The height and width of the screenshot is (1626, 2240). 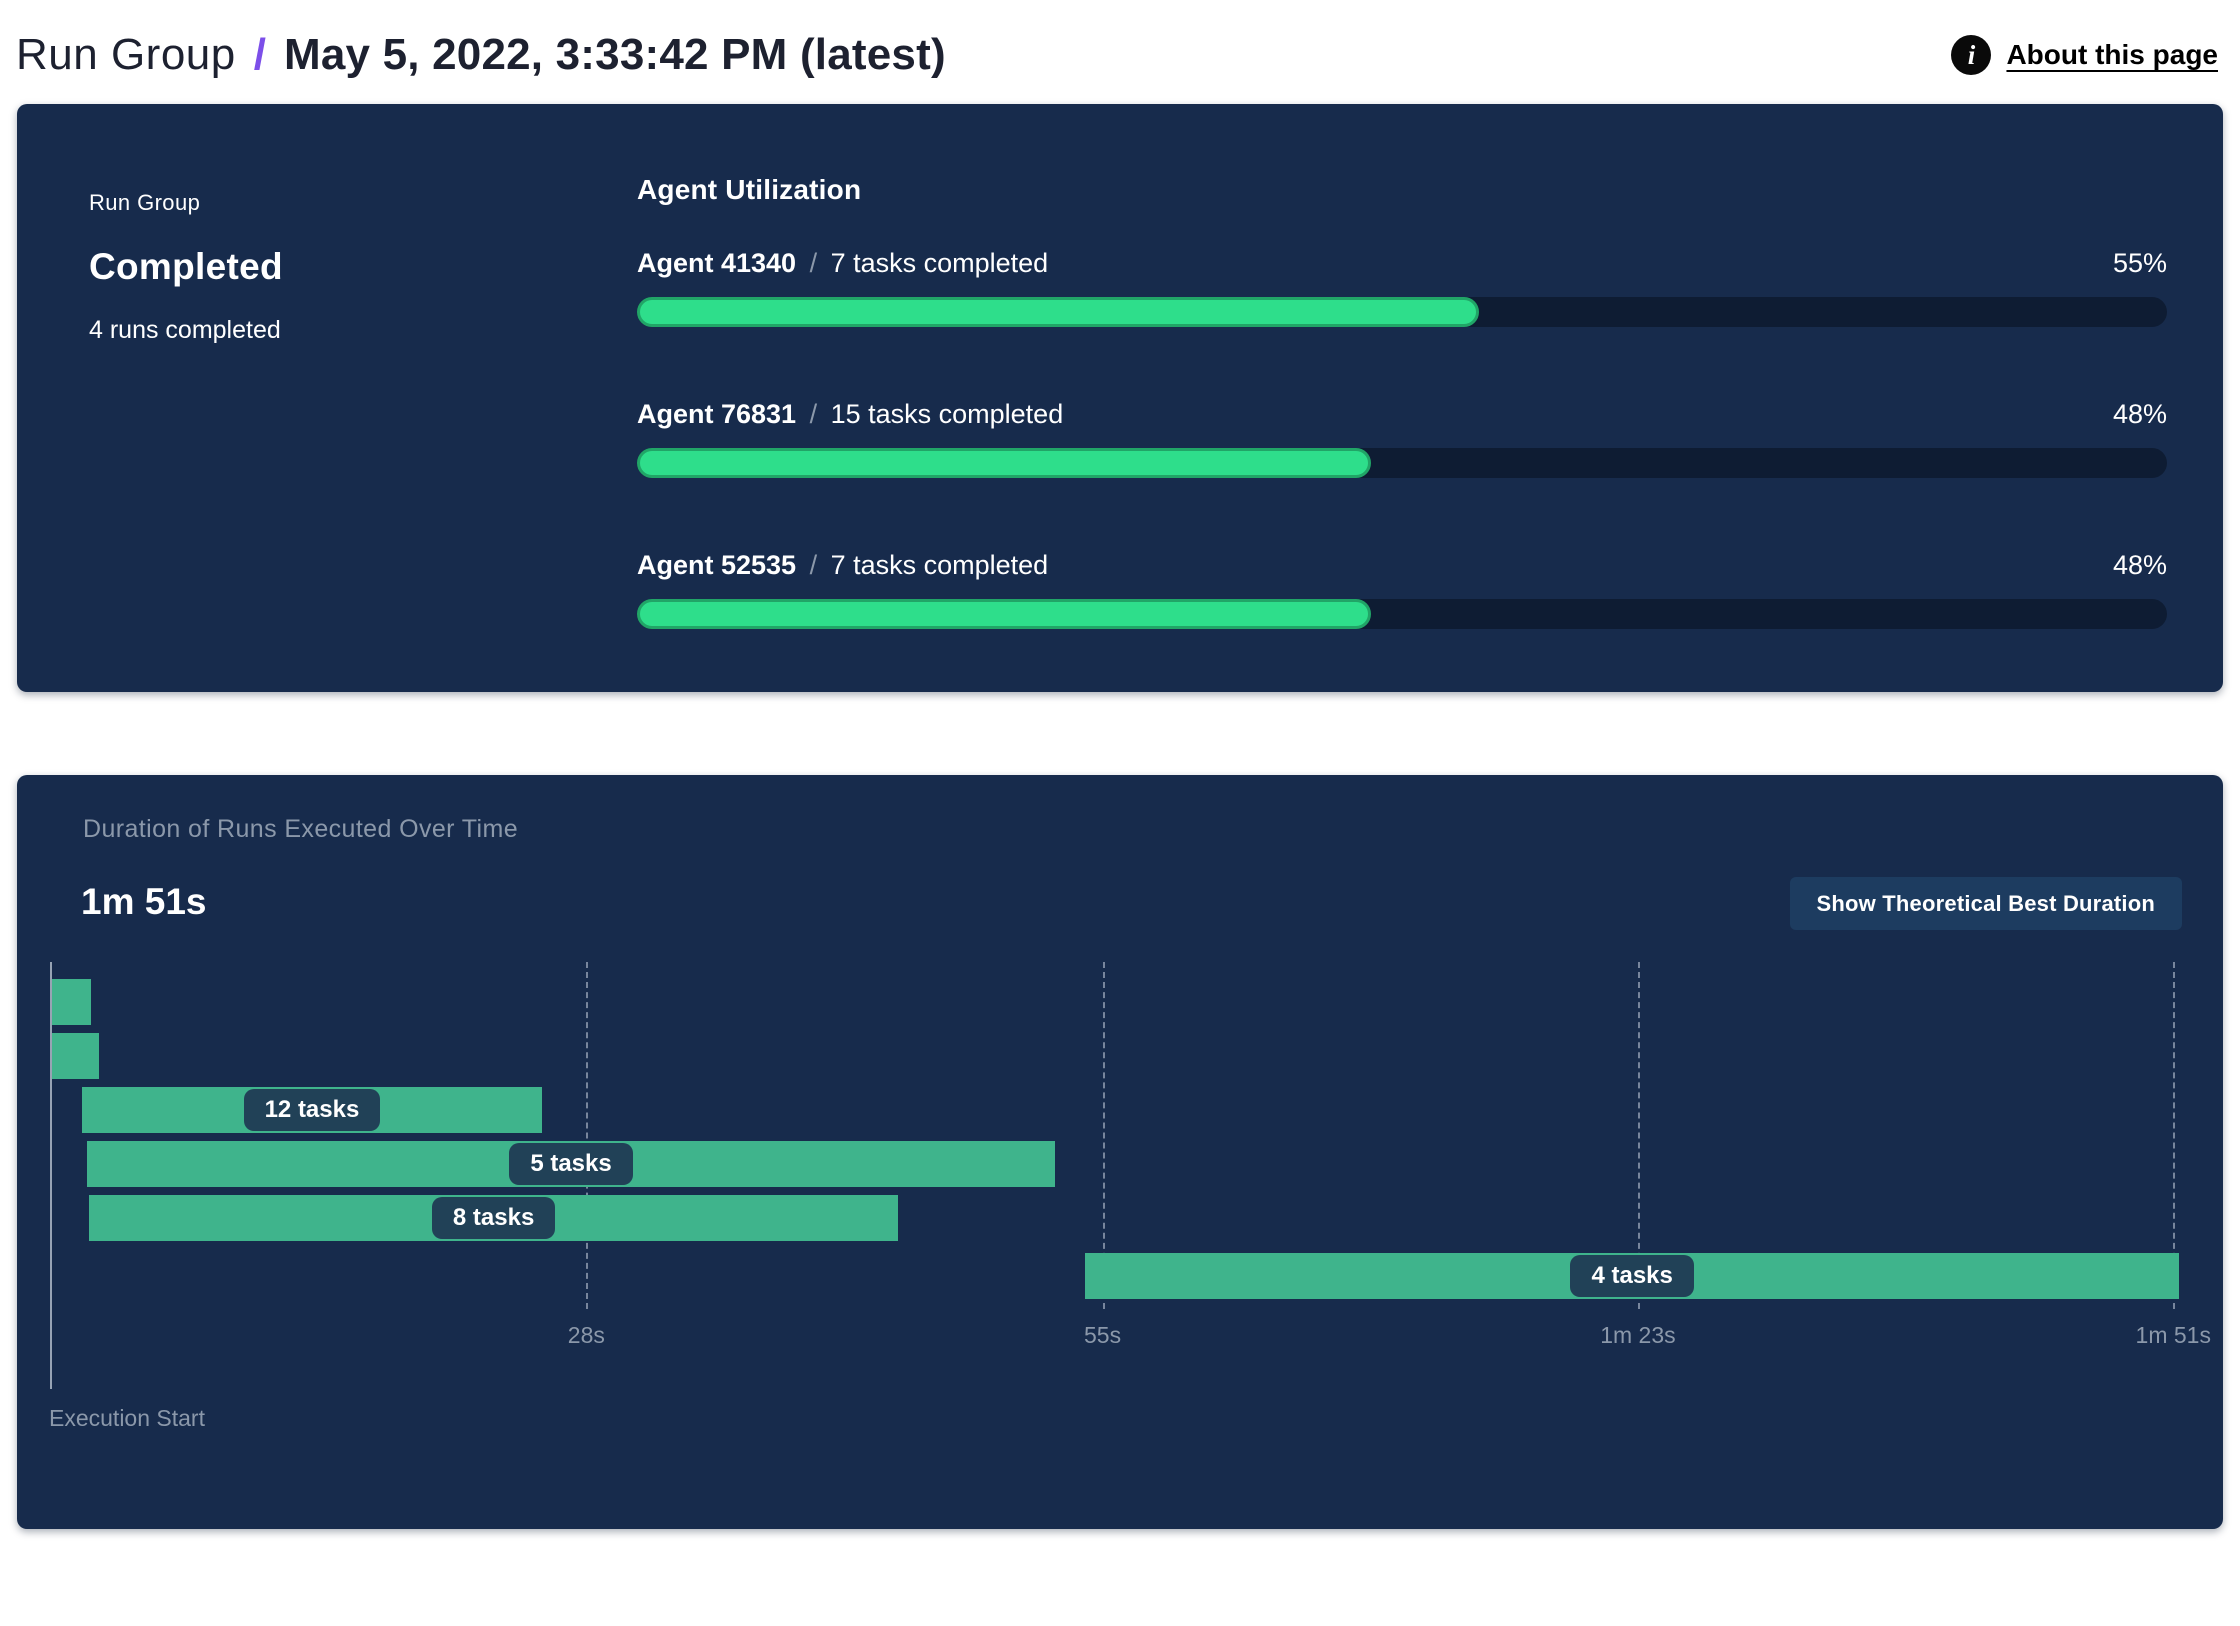 I want to click on info-icon: i, so click(x=1971, y=55).